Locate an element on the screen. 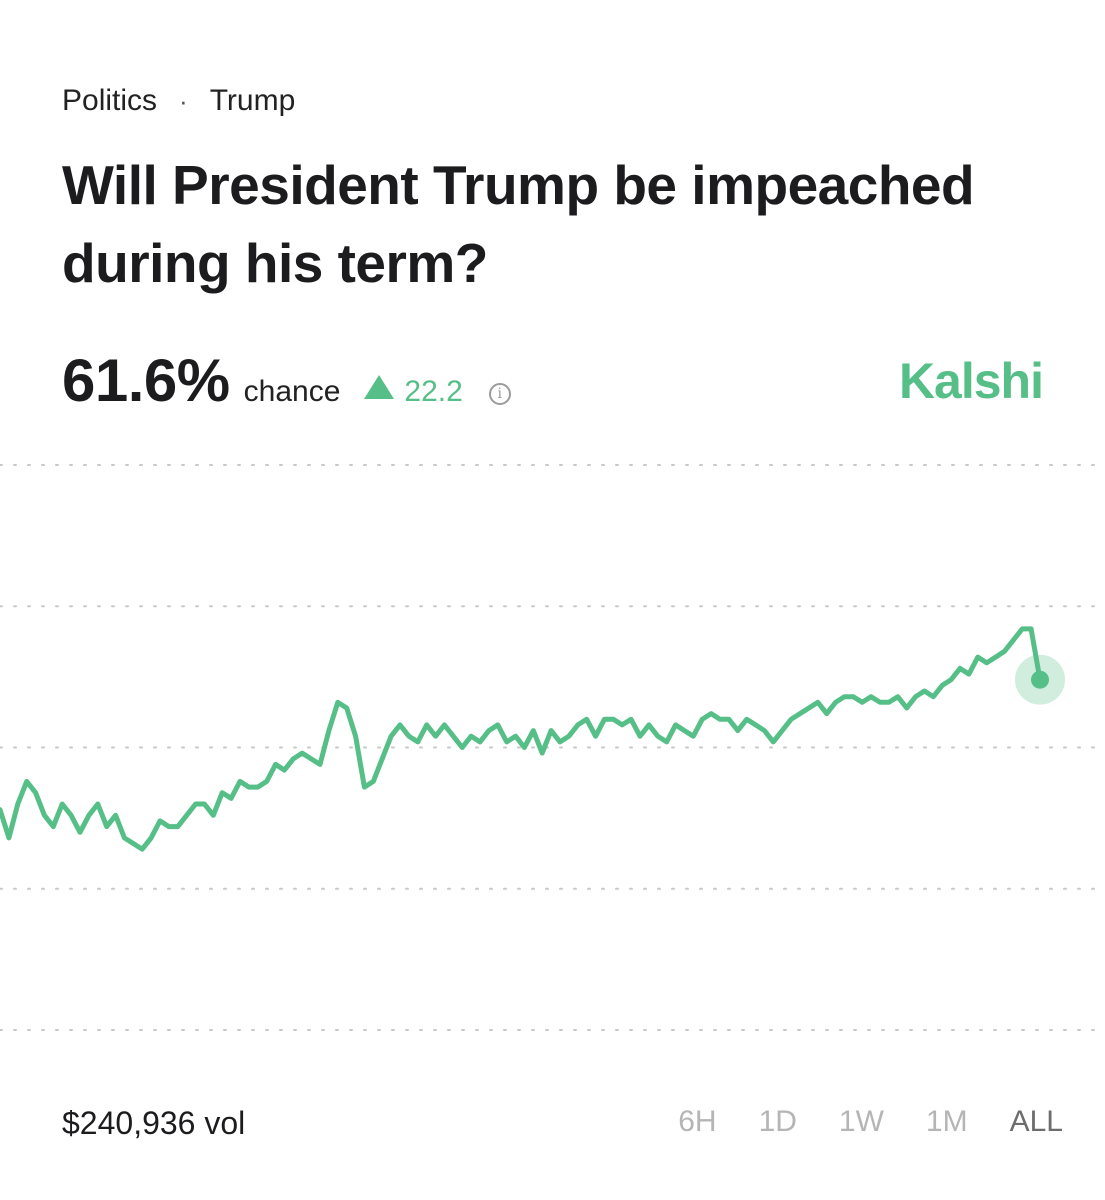 The image size is (1105, 1200). chart-endpoint-dot is located at coordinates (1040, 679).